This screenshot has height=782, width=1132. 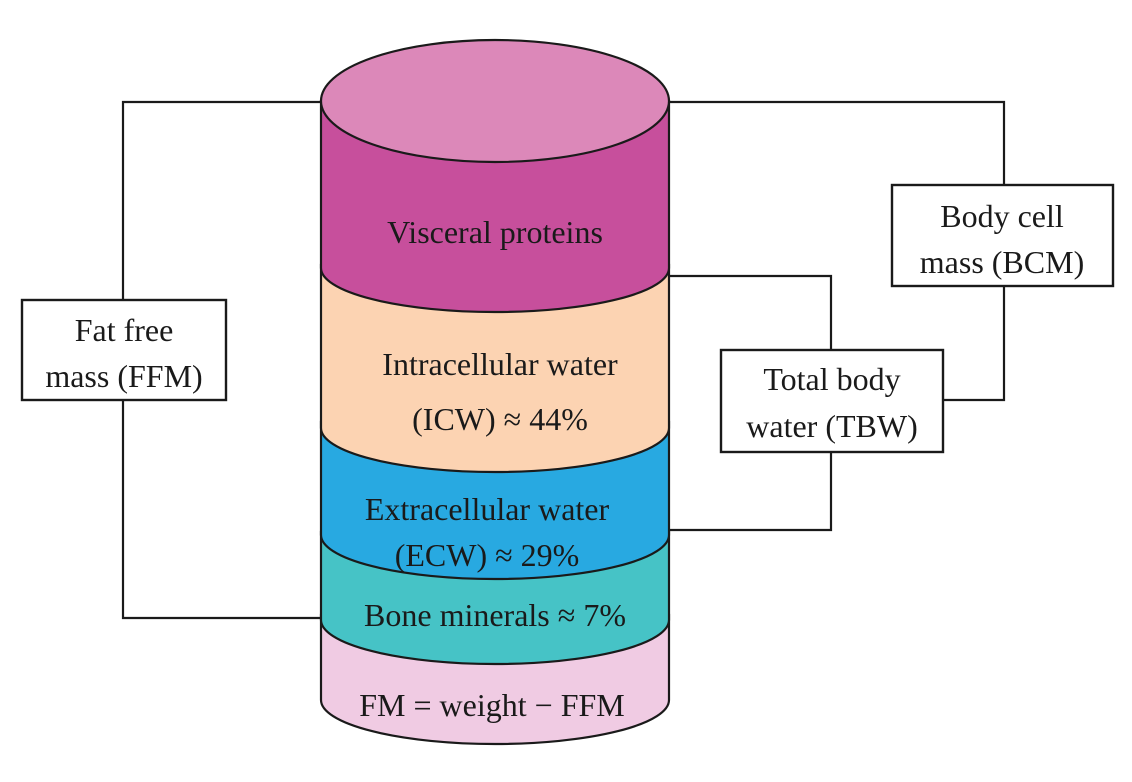 I want to click on bcm-bracket-top, so click(x=837, y=142).